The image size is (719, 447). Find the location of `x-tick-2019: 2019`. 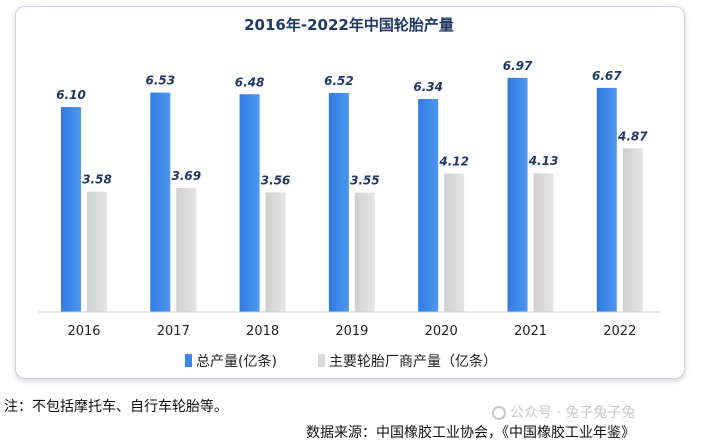

x-tick-2019: 2019 is located at coordinates (351, 331).